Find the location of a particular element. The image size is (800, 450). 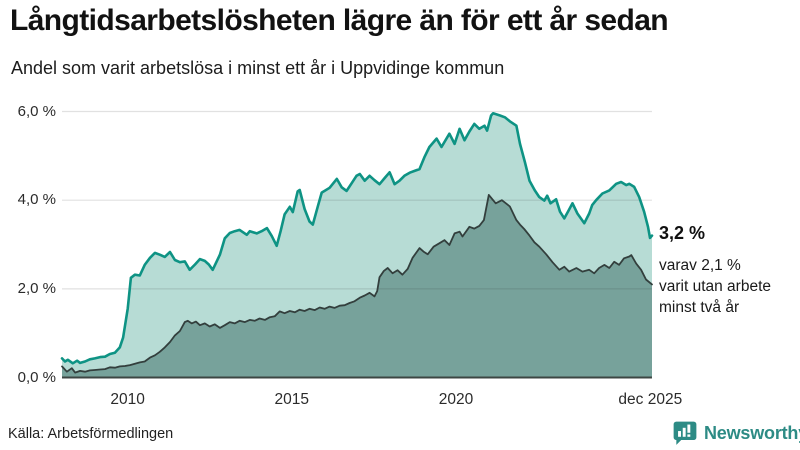

x-axis-tick-label: dec 2025 is located at coordinates (650, 399).